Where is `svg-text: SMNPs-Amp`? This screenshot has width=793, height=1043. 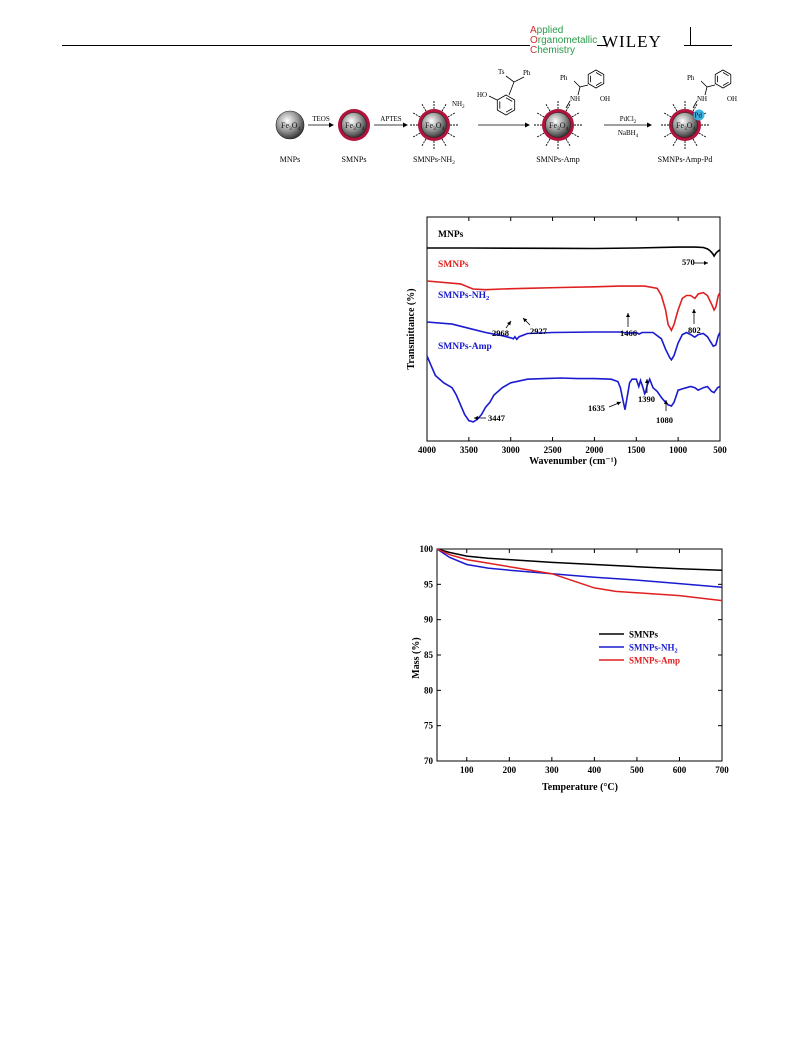 svg-text: SMNPs-Amp is located at coordinates (654, 661).